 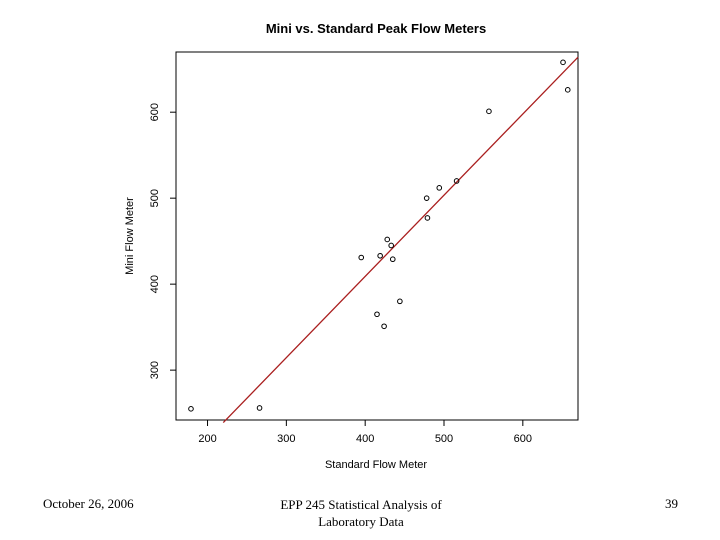 I want to click on footer-course-line-2: Laboratory Data, so click(x=361, y=521).